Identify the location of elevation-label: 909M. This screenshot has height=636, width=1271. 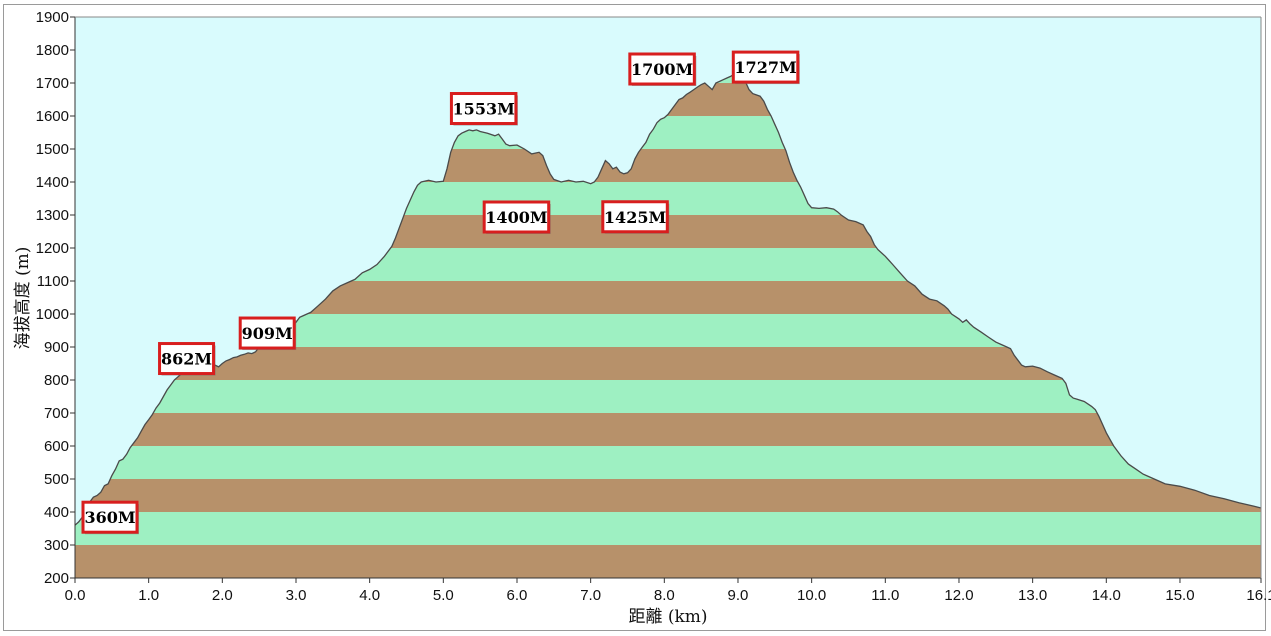
(267, 333).